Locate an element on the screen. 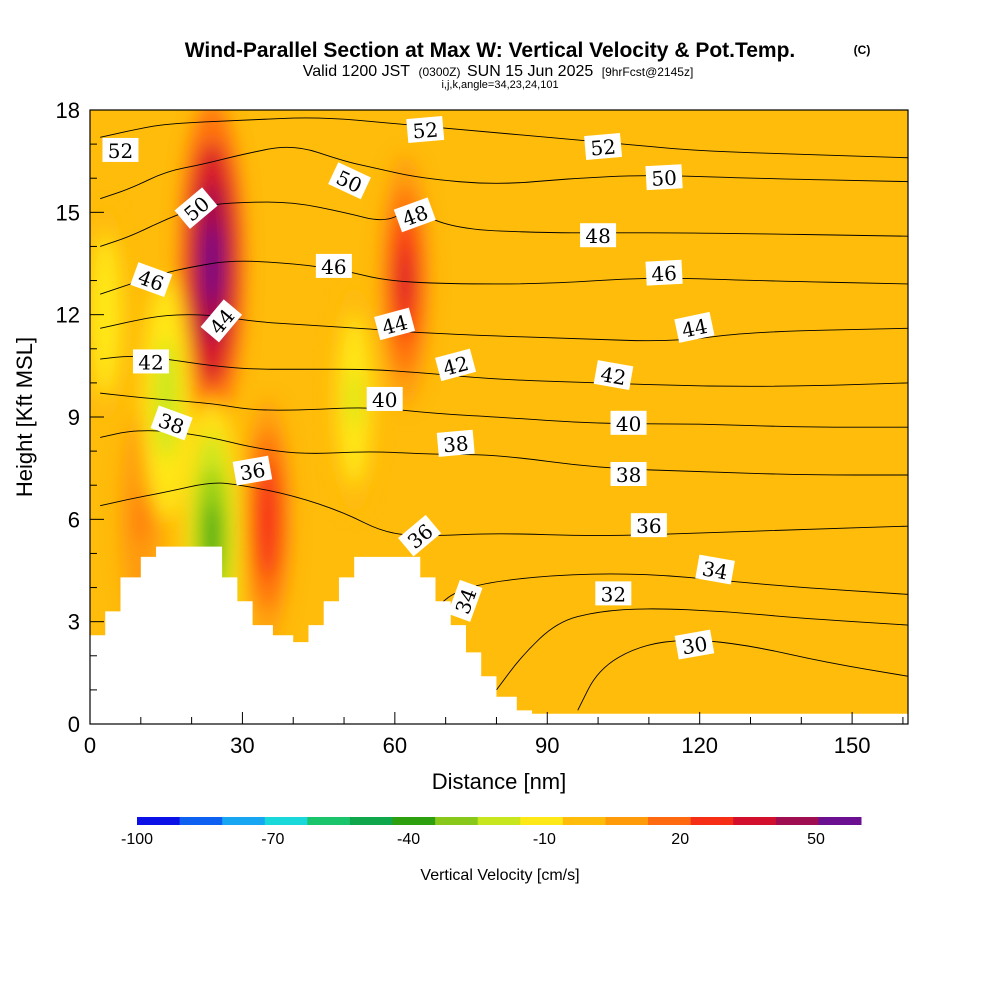 This screenshot has width=1000, height=1000. isoline-label-text: 48 is located at coordinates (597, 236).